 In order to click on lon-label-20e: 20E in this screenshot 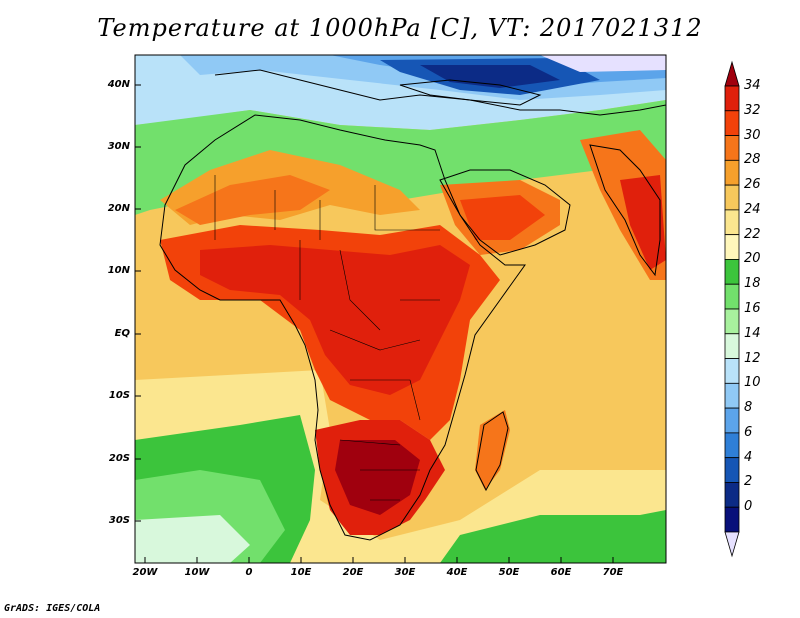, I will do `click(353, 572)`.